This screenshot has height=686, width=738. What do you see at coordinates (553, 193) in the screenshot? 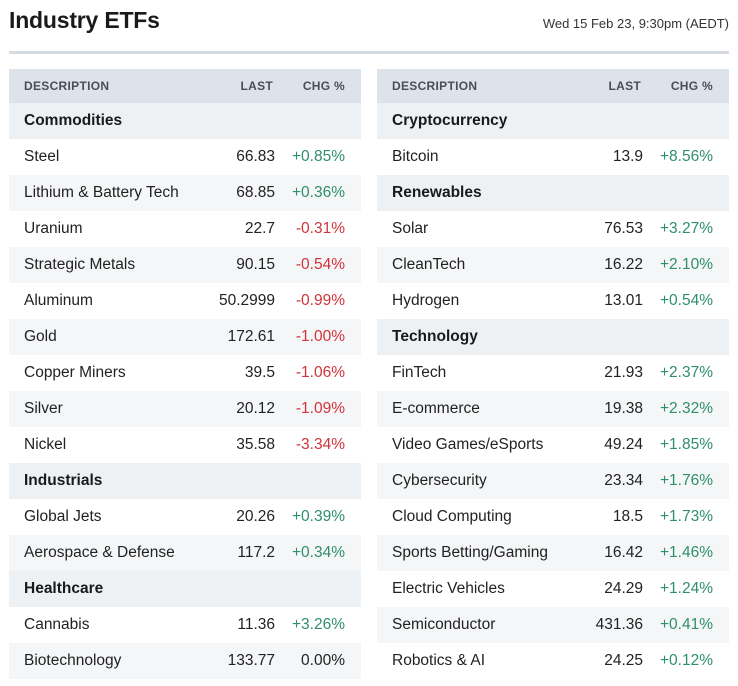
I see `group-header-renewables: Renewables` at bounding box center [553, 193].